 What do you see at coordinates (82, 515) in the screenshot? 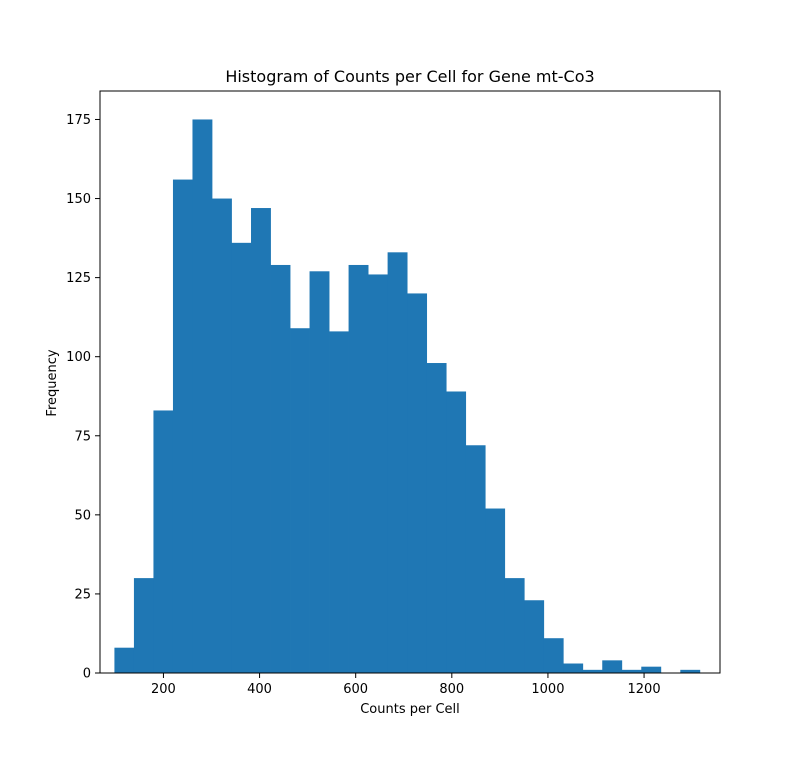
I see `y-tick-label: 50` at bounding box center [82, 515].